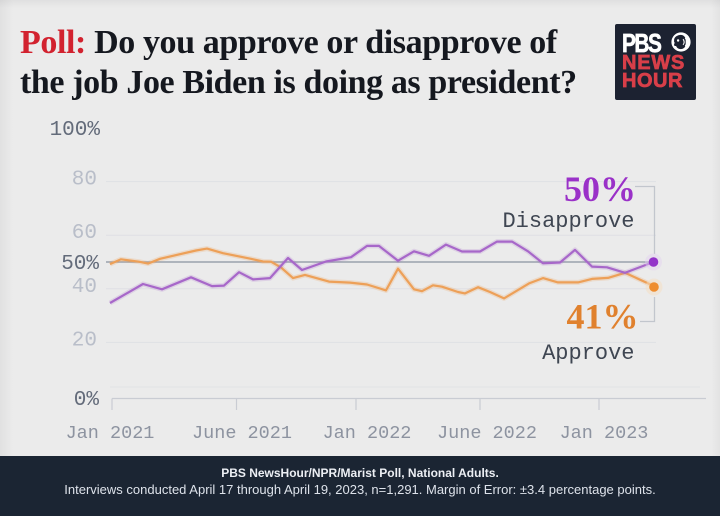 The width and height of the screenshot is (720, 516). I want to click on svg-text: Jan 2021, so click(110, 433).